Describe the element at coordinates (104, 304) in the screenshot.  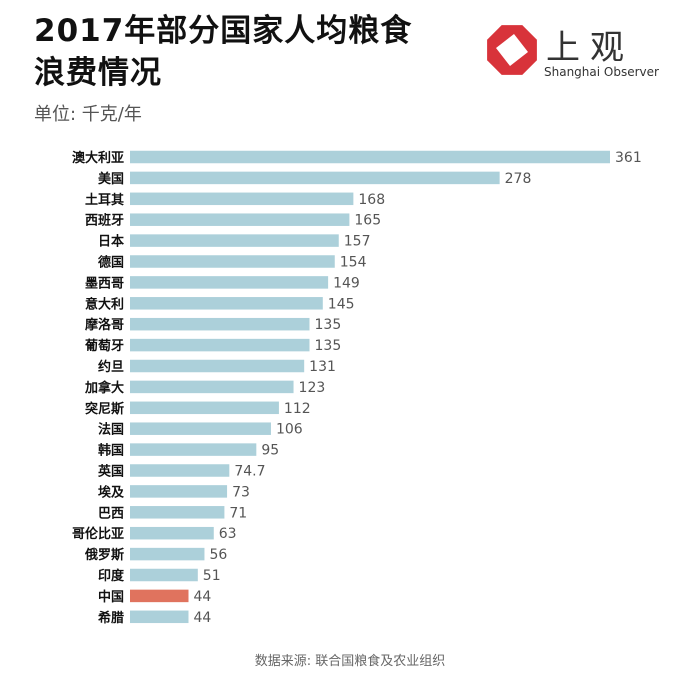
I see `category-label: 意大利` at that location.